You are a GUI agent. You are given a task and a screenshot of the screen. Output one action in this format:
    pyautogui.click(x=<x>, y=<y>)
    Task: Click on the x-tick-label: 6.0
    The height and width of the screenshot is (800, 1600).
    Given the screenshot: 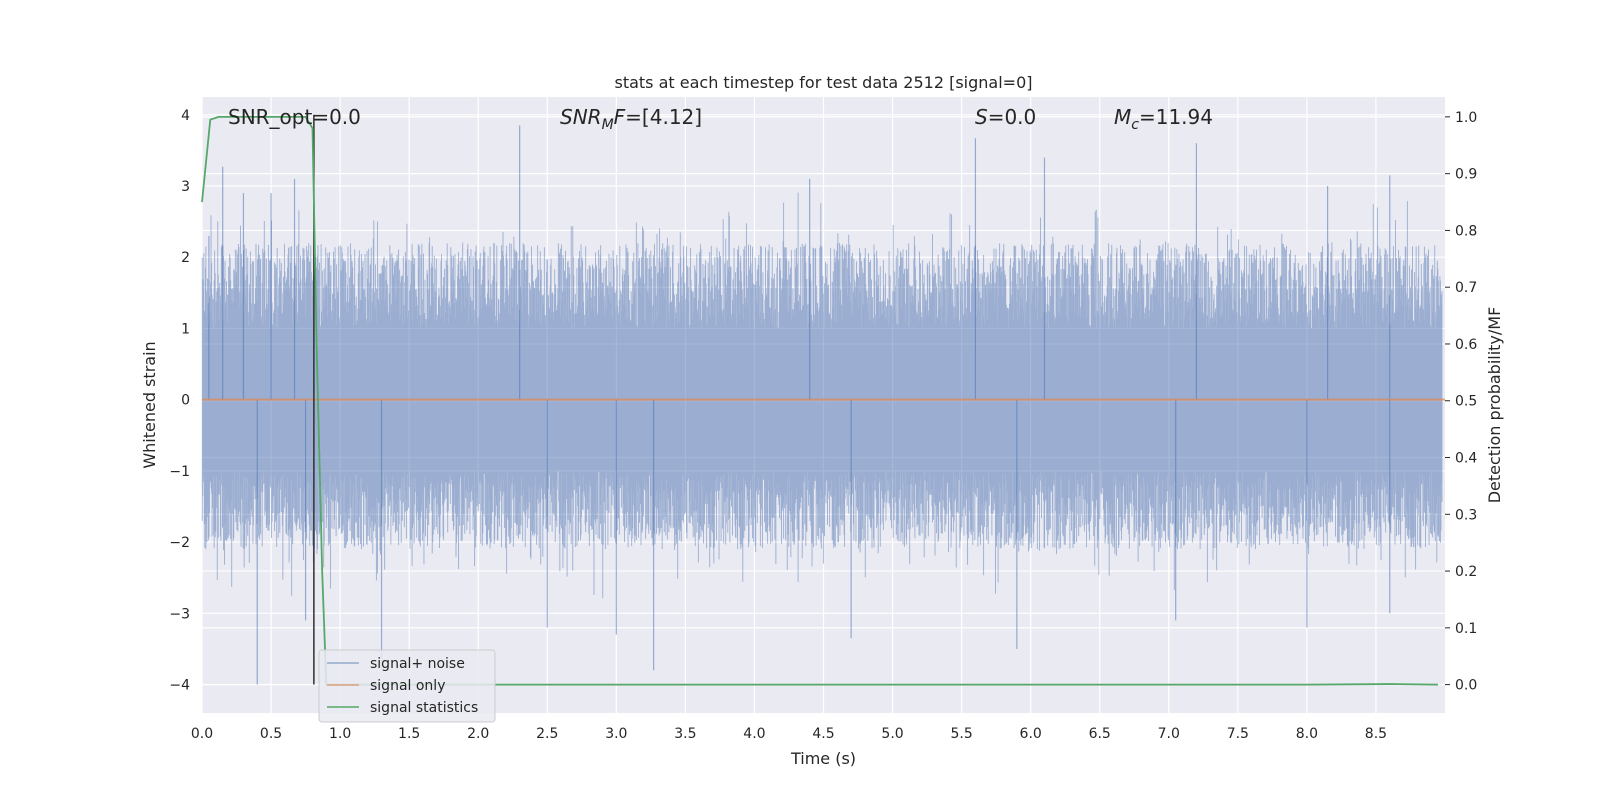 What is the action you would take?
    pyautogui.click(x=1031, y=734)
    